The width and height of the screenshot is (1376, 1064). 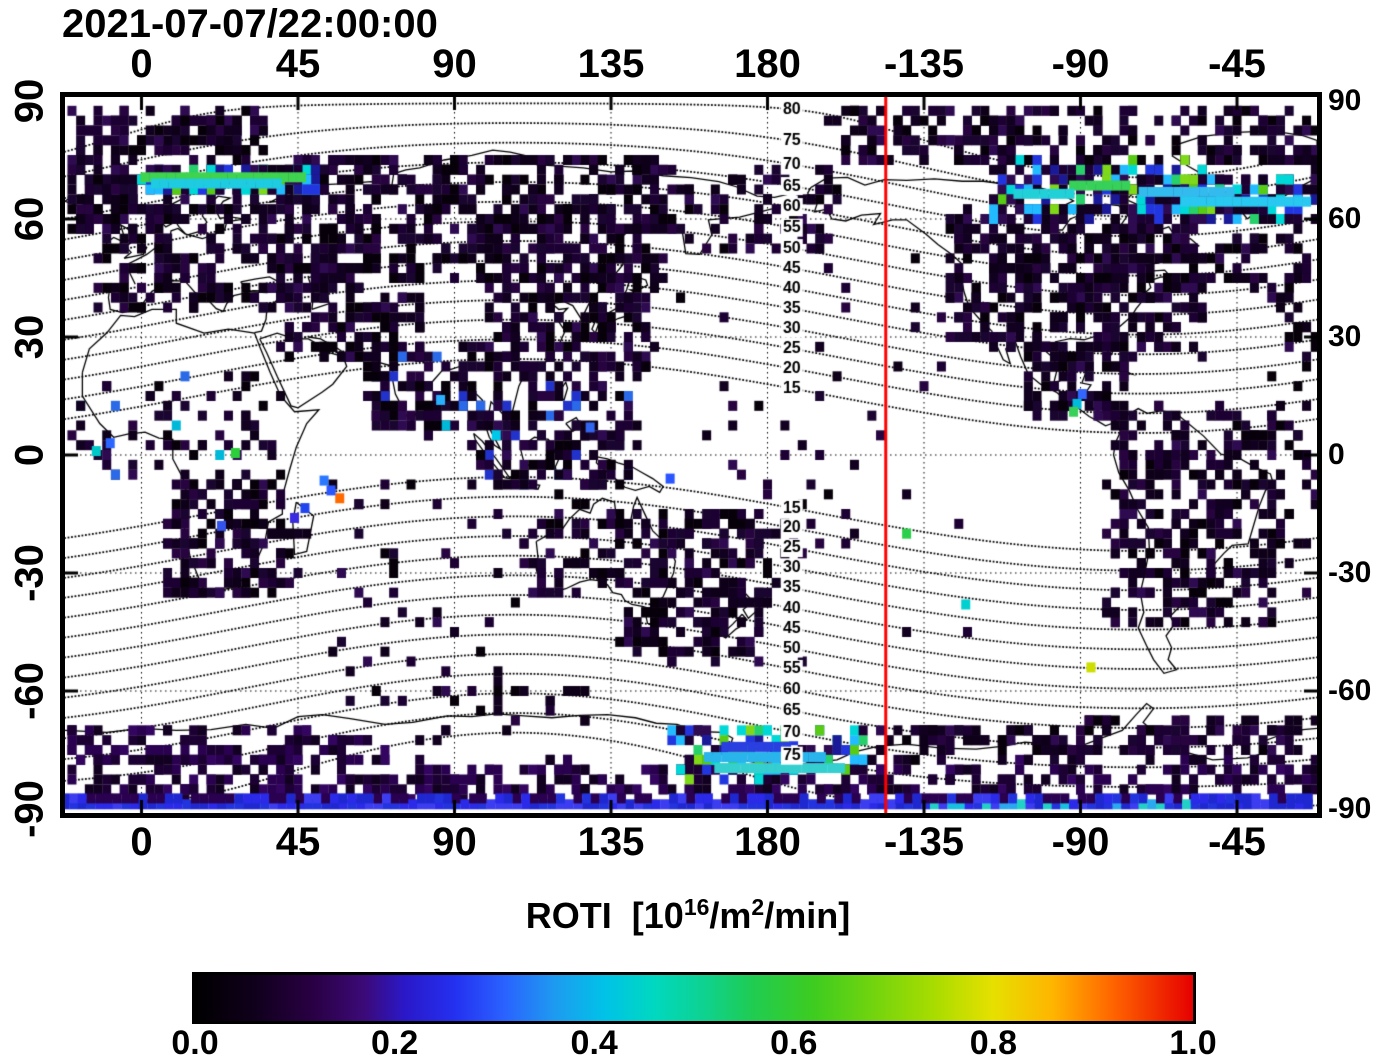 I want to click on lat-tick-label-right: 30, so click(x=1345, y=336).